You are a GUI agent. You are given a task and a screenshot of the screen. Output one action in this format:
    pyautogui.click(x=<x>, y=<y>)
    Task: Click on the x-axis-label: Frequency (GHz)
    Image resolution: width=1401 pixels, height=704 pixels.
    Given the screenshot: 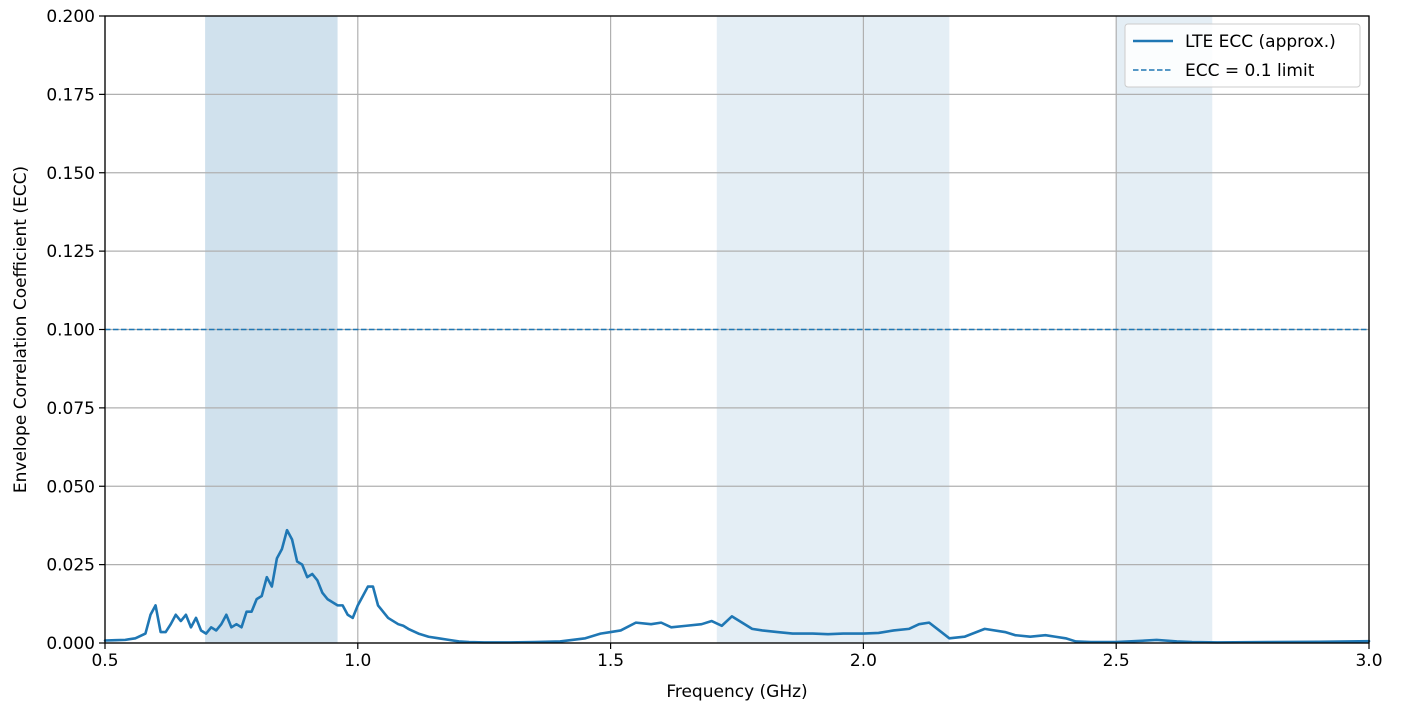 What is the action you would take?
    pyautogui.click(x=736, y=692)
    